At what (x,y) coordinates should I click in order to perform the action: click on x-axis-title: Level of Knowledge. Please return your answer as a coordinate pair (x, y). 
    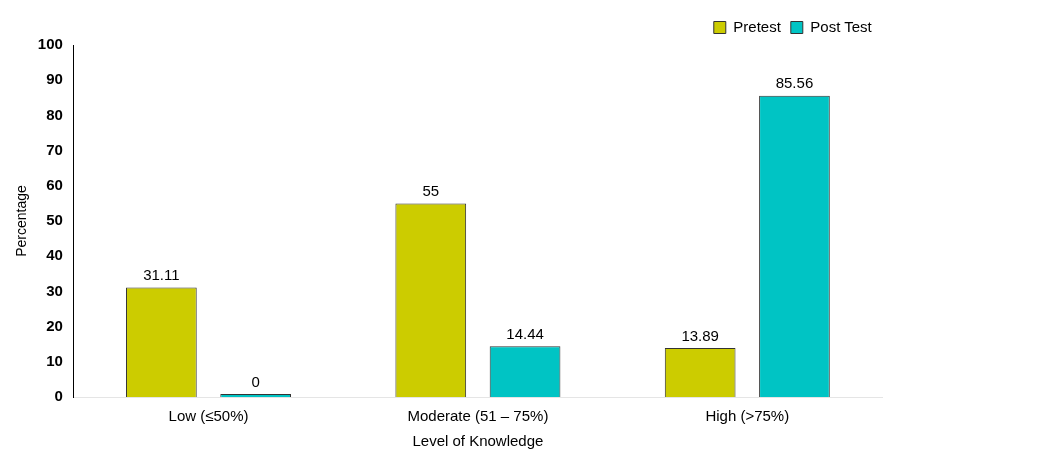
    Looking at the image, I should click on (478, 441).